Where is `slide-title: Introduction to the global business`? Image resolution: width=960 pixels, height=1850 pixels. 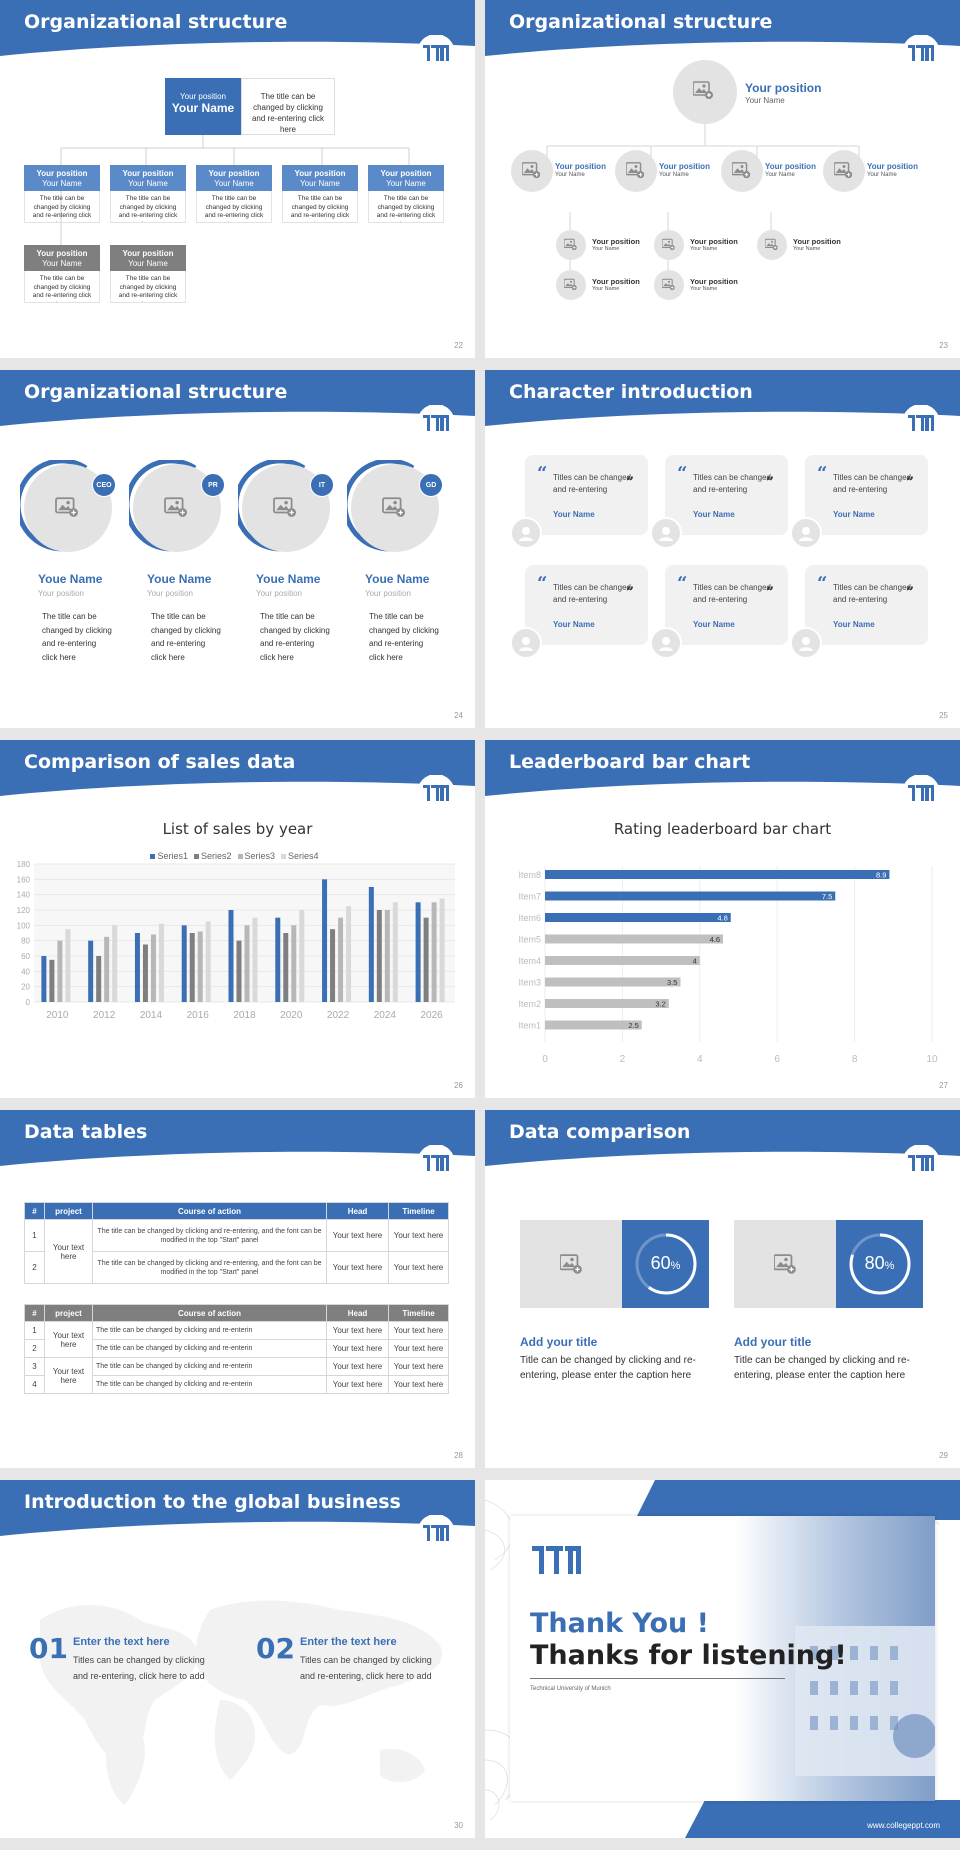
slide-title: Introduction to the global business is located at coordinates (212, 1502).